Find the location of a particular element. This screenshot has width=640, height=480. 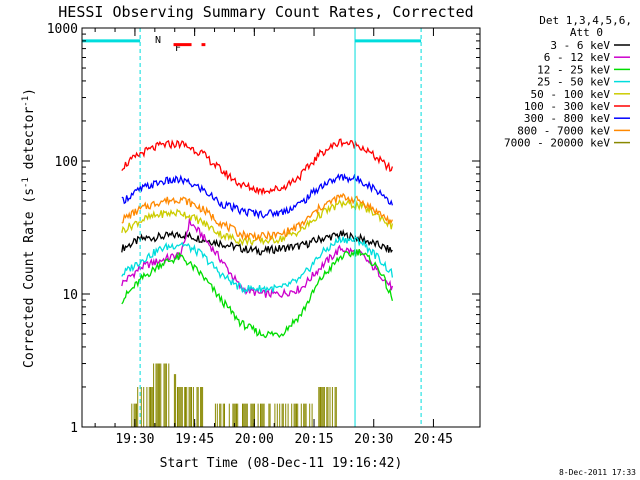

legend-item: 100 - 300 keV is located at coordinates (577, 106).